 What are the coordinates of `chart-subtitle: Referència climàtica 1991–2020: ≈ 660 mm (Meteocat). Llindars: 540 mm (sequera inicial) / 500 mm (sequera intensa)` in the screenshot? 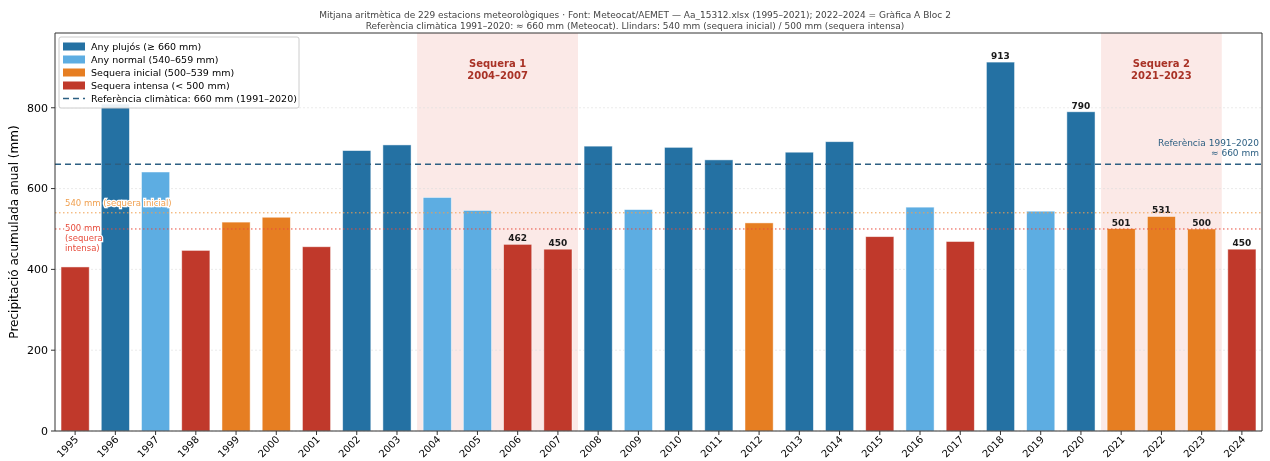 It's located at (635, 26).